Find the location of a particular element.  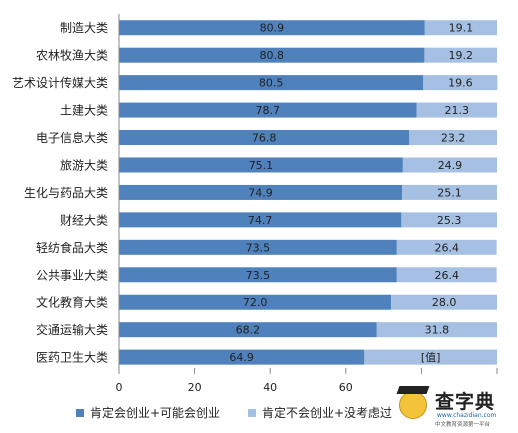

legend-label-series-1: 肯定会创业+可能会创业 is located at coordinates (155, 413).